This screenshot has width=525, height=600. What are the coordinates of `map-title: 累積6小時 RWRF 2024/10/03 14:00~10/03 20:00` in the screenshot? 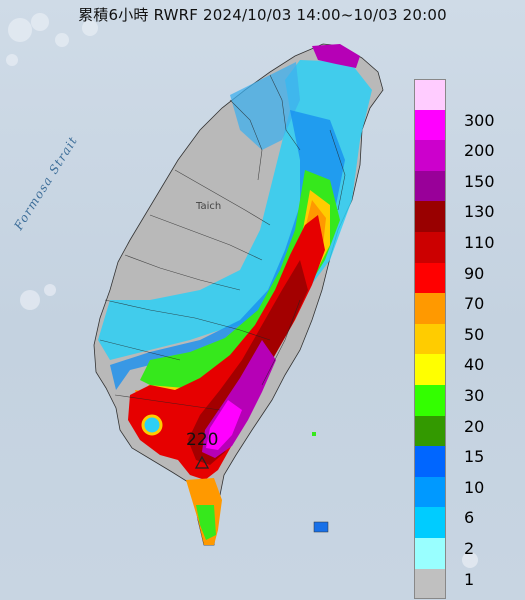 It's located at (262, 15).